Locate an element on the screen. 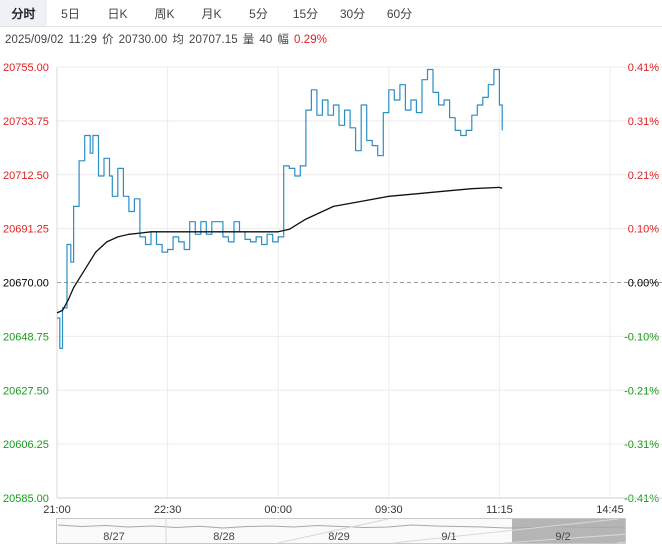 The image size is (662, 548). avg-value: 20707.15 is located at coordinates (213, 40).